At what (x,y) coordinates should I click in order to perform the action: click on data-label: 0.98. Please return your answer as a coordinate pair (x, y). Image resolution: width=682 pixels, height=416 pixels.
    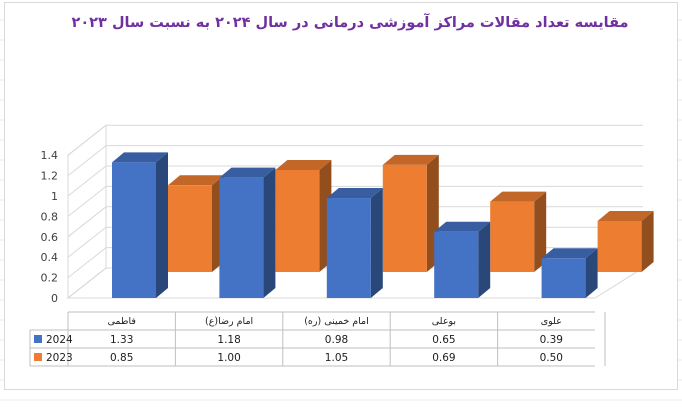
    Looking at the image, I should click on (336, 340).